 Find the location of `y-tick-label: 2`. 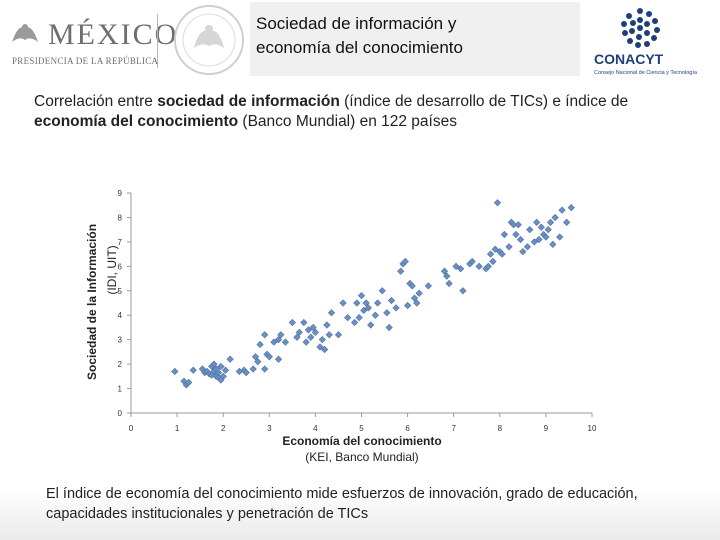

y-tick-label: 2 is located at coordinates (120, 364).